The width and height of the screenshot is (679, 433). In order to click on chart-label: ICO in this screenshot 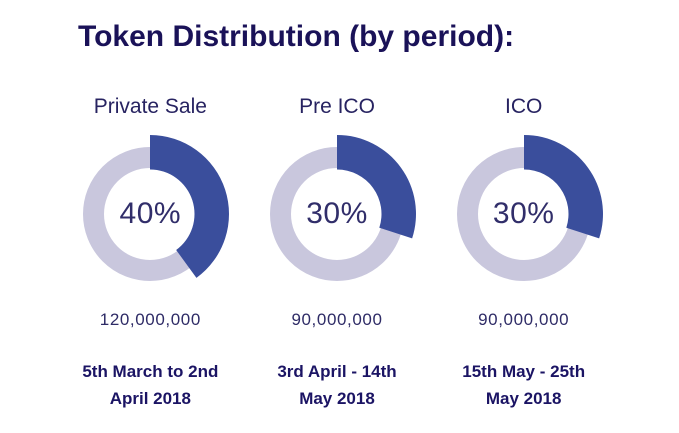, I will do `click(524, 106)`.